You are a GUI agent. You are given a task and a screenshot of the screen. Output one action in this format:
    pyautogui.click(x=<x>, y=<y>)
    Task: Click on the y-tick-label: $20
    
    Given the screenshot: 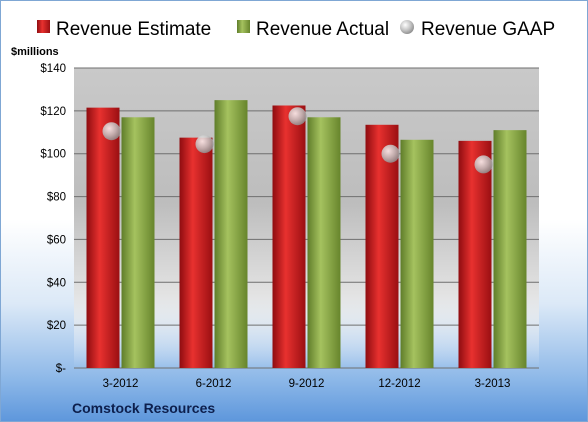 What is the action you would take?
    pyautogui.click(x=56, y=326)
    